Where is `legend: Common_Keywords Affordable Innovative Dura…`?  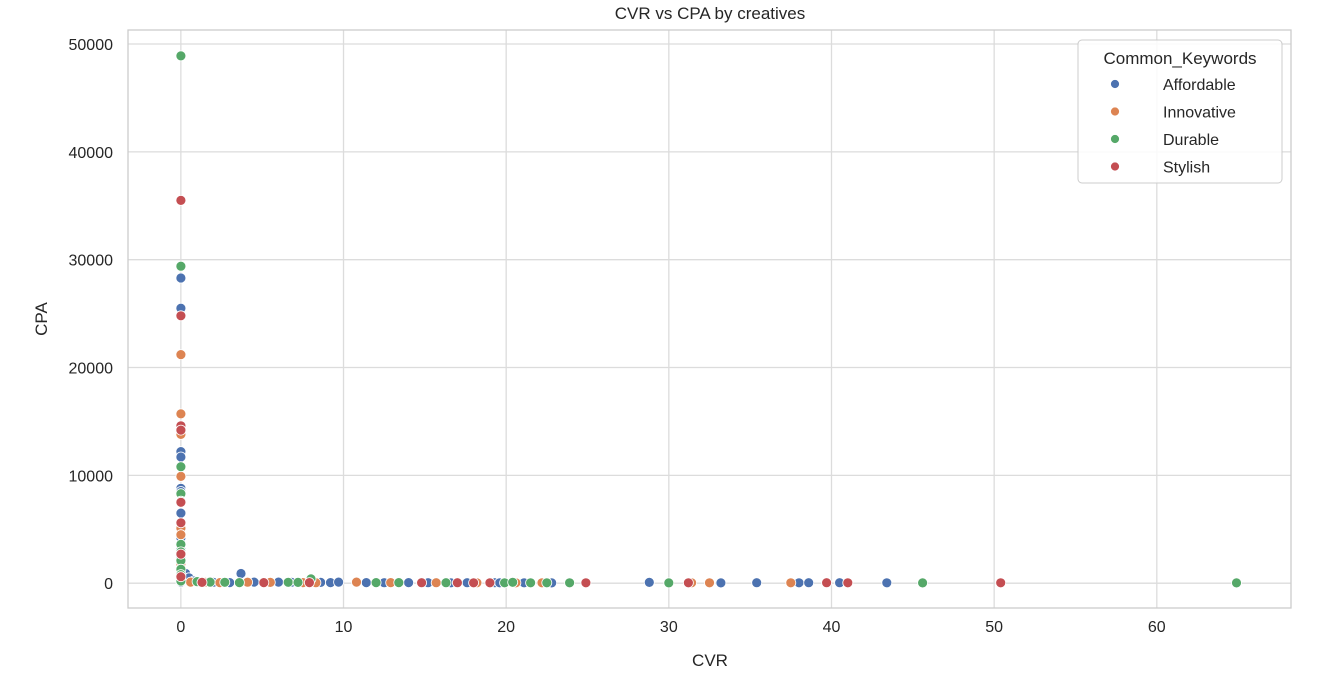
legend: Common_Keywords Affordable Innovative Dura… is located at coordinates (1180, 111).